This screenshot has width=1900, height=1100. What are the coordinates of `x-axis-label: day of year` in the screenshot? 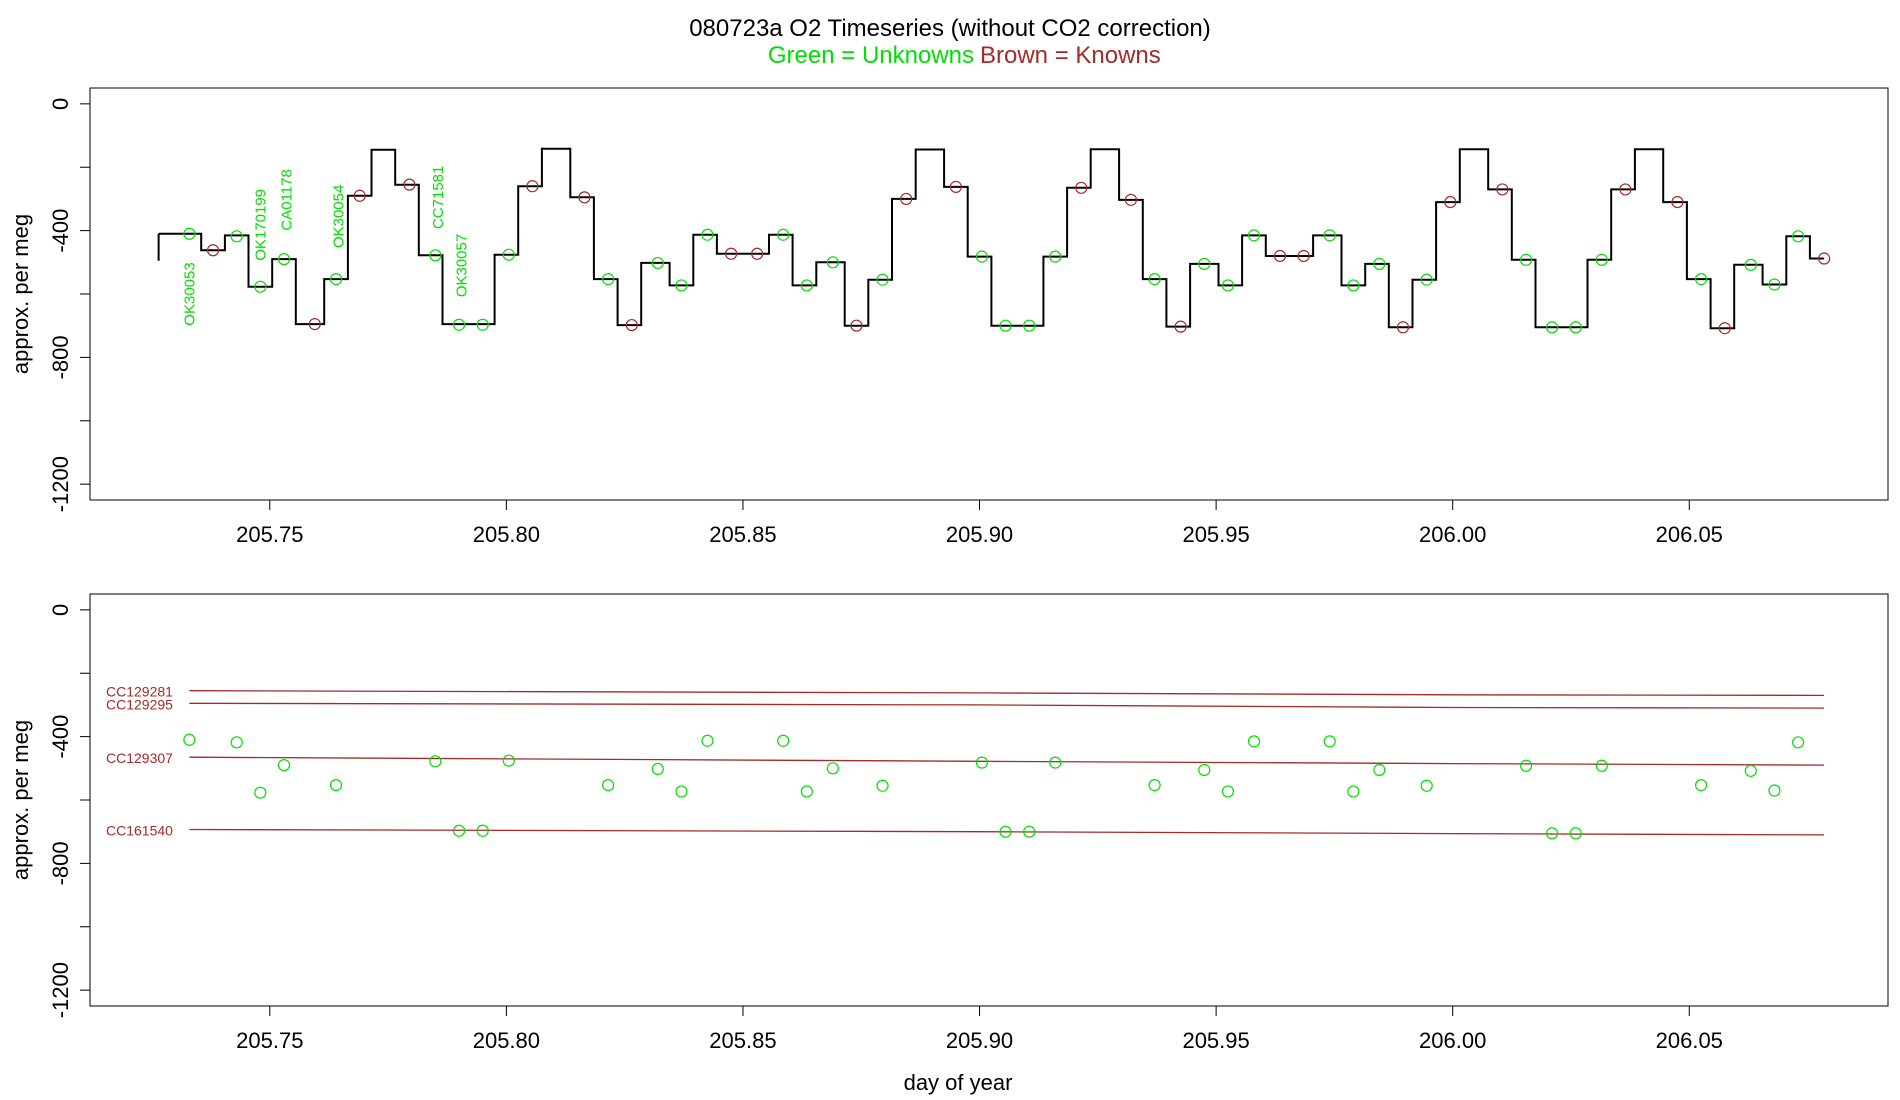 It's located at (958, 1082).